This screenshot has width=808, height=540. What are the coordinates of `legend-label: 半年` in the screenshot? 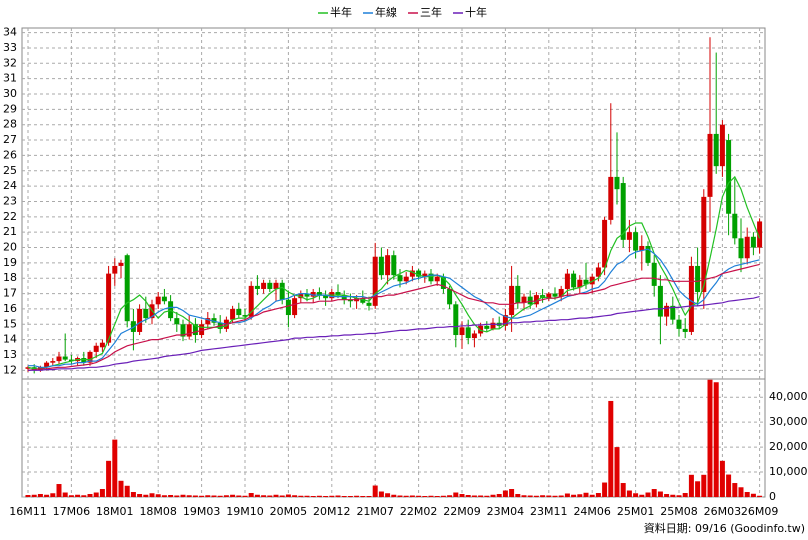 It's located at (341, 12).